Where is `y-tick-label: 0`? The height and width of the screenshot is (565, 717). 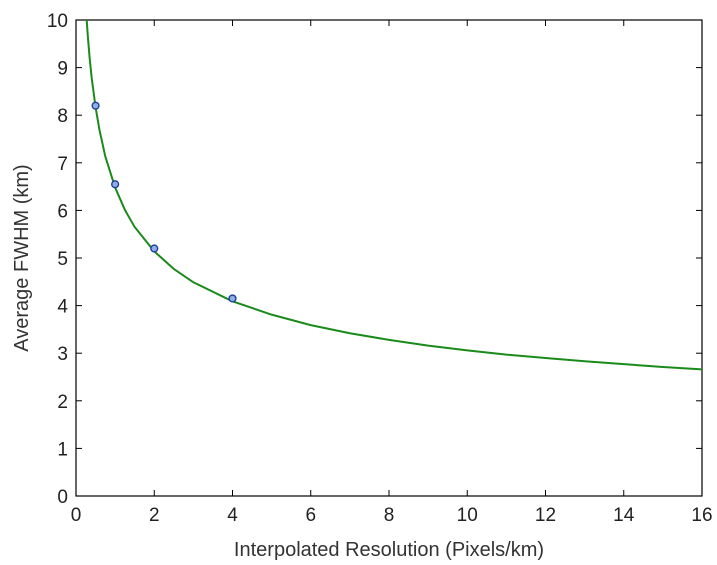
y-tick-label: 0 is located at coordinates (62, 497).